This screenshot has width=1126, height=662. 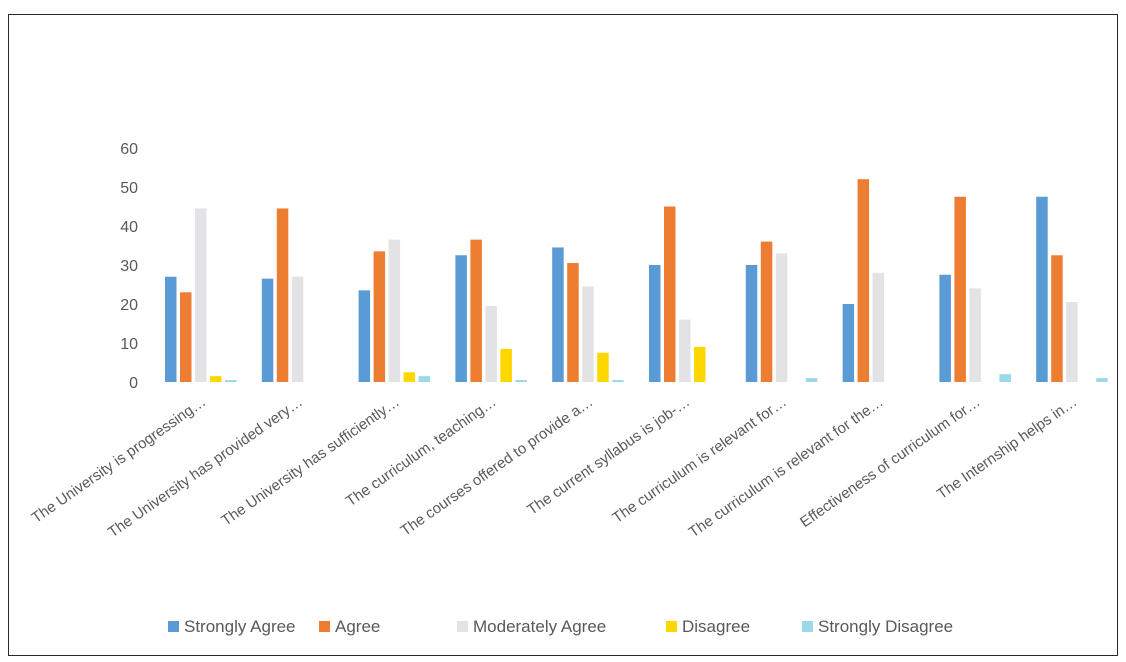 I want to click on legend-label: Strongly Disagree, so click(x=885, y=626).